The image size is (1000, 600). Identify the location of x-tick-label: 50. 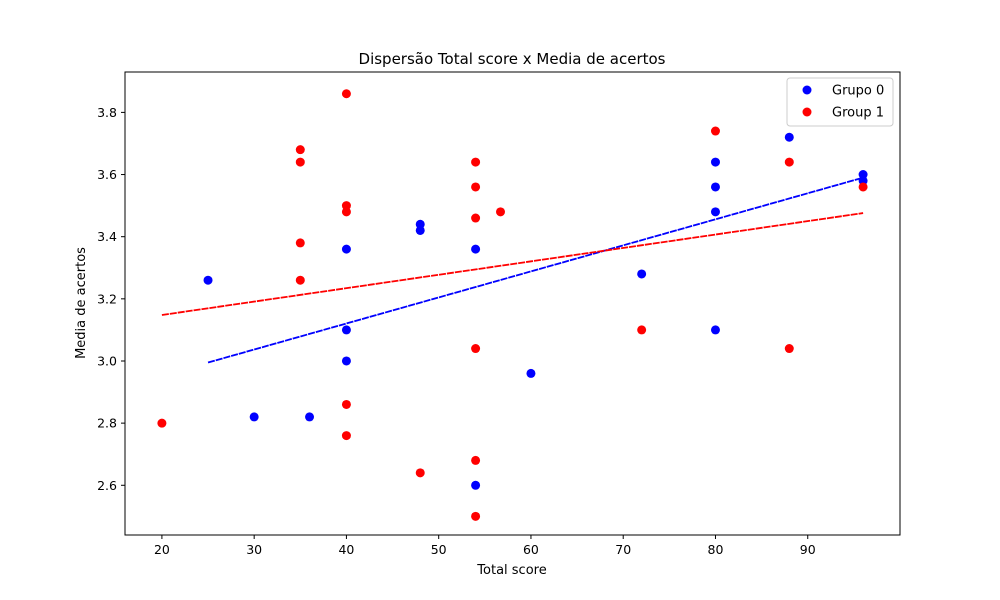
(439, 549).